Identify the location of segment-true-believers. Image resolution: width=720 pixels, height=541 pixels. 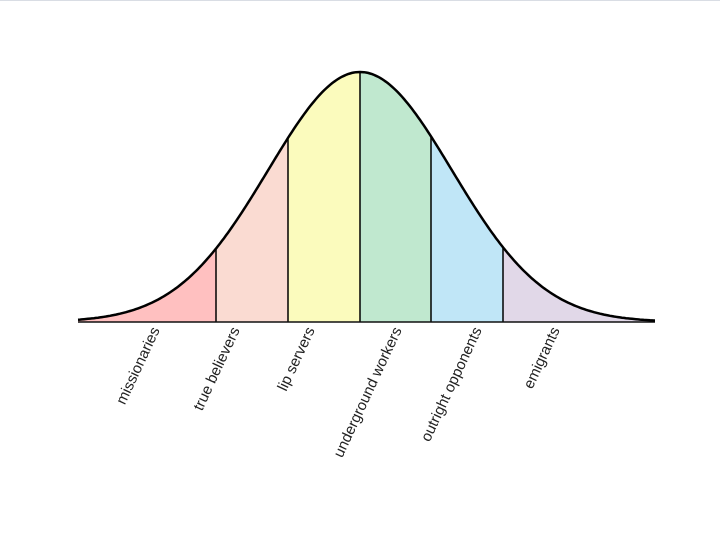
(252, 229).